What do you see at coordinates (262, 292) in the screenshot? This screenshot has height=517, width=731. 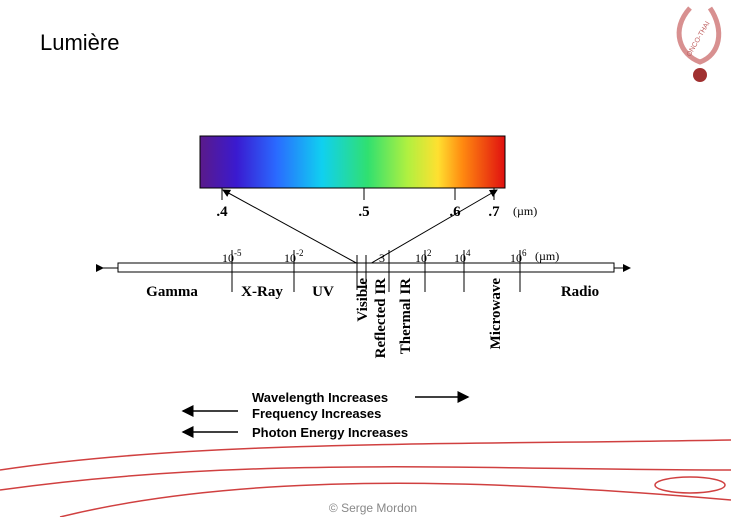 I see `band-label: X-Ray` at bounding box center [262, 292].